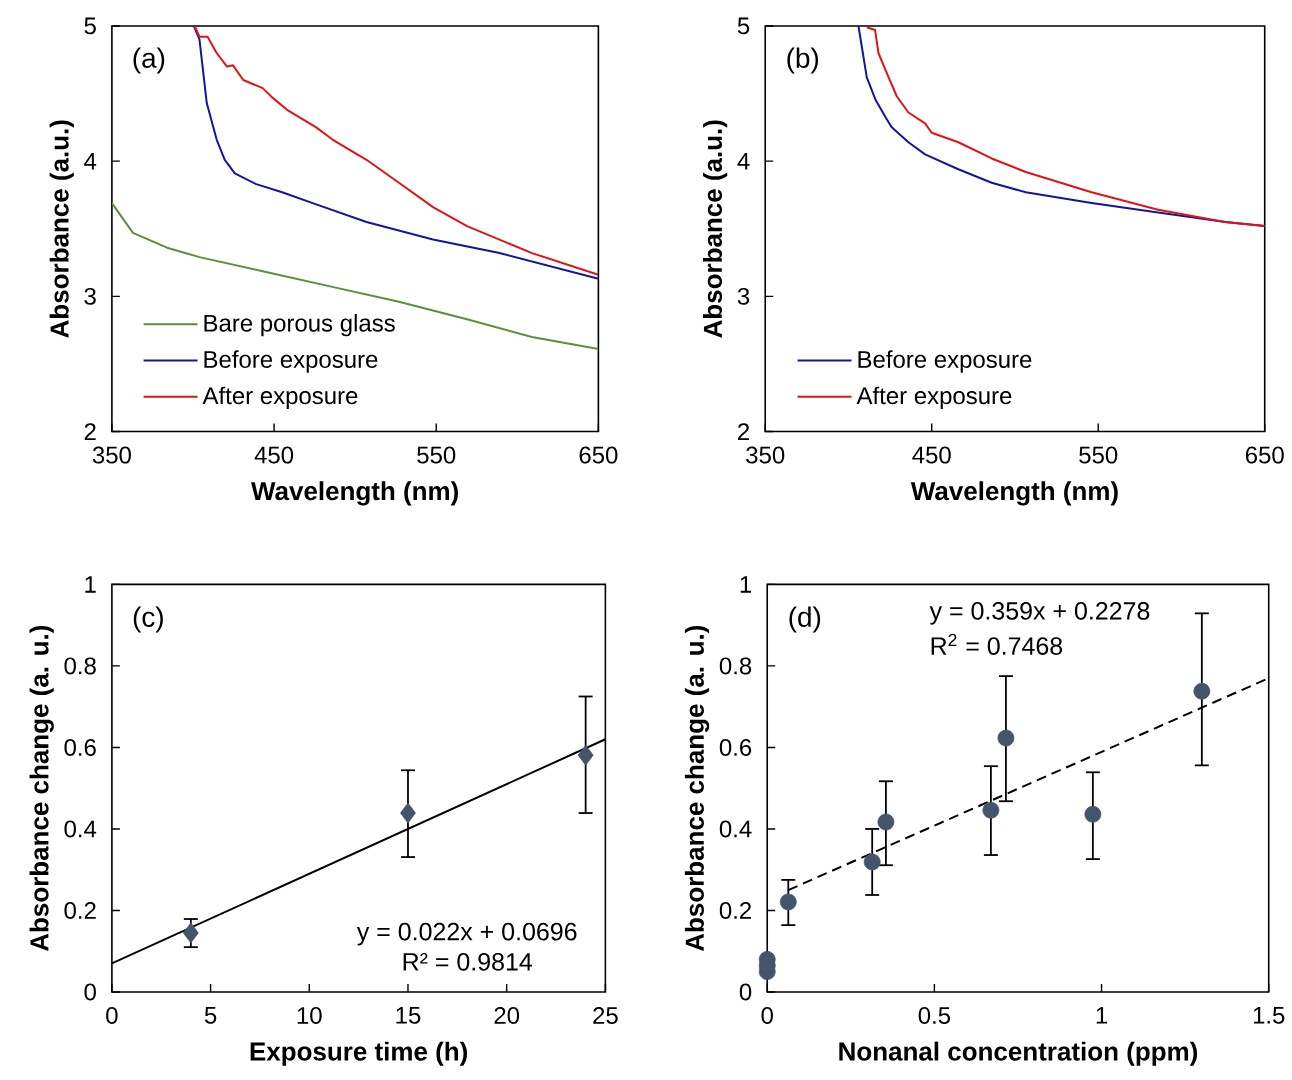 This screenshot has width=1292, height=1080. What do you see at coordinates (1269, 1015) in the screenshot?
I see `x-tick-label: 1.5` at bounding box center [1269, 1015].